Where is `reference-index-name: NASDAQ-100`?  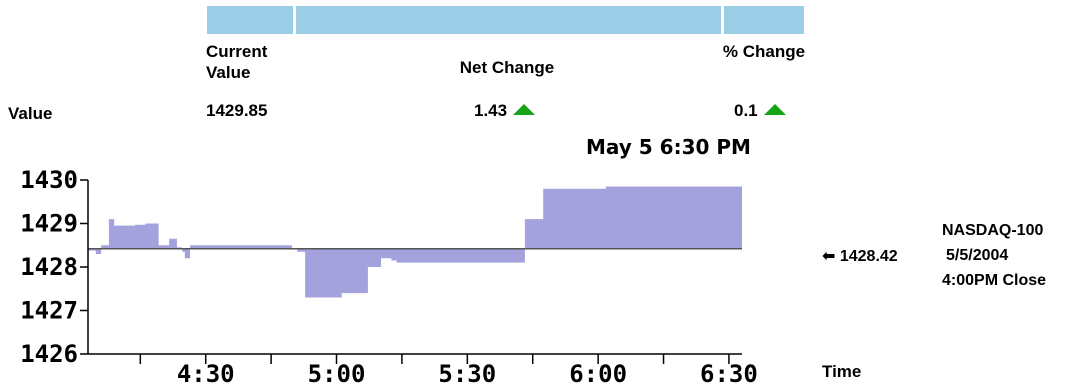 reference-index-name: NASDAQ-100 is located at coordinates (993, 230).